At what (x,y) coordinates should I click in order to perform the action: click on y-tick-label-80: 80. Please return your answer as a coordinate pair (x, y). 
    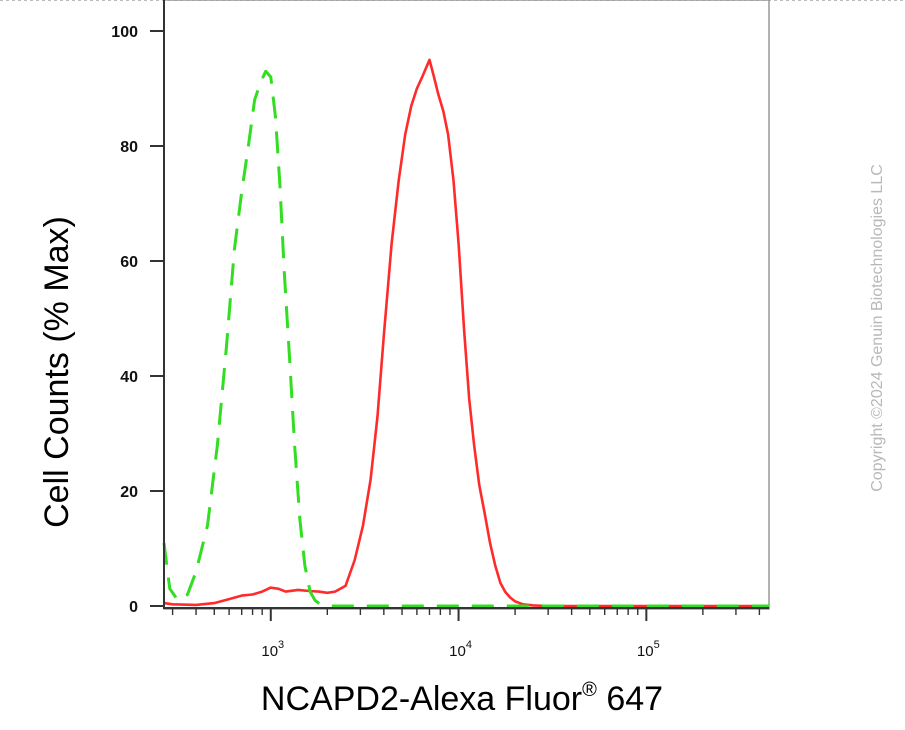
    Looking at the image, I should click on (129, 147).